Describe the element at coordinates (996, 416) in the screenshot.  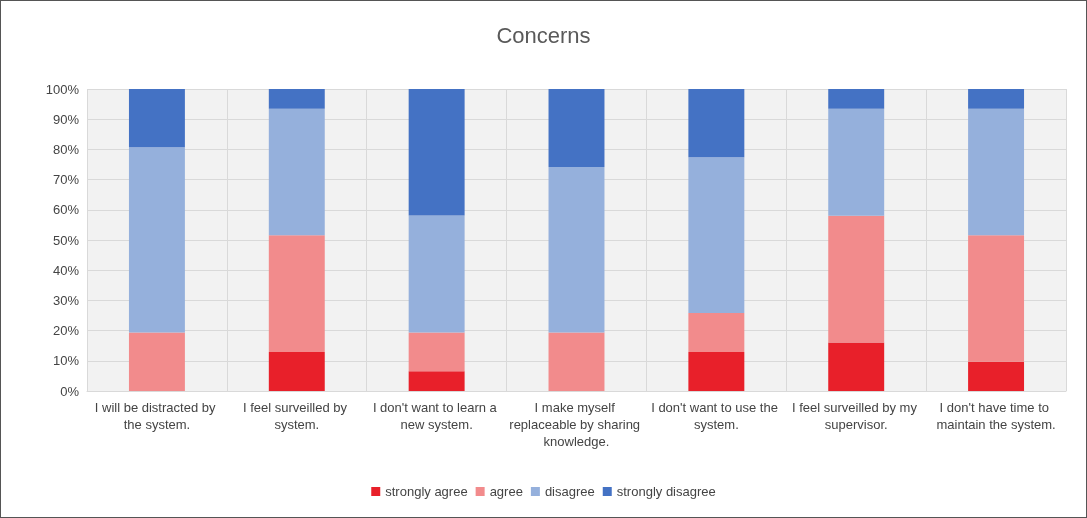
I see `x-tick-label: I don't have time to maintain the system.` at that location.